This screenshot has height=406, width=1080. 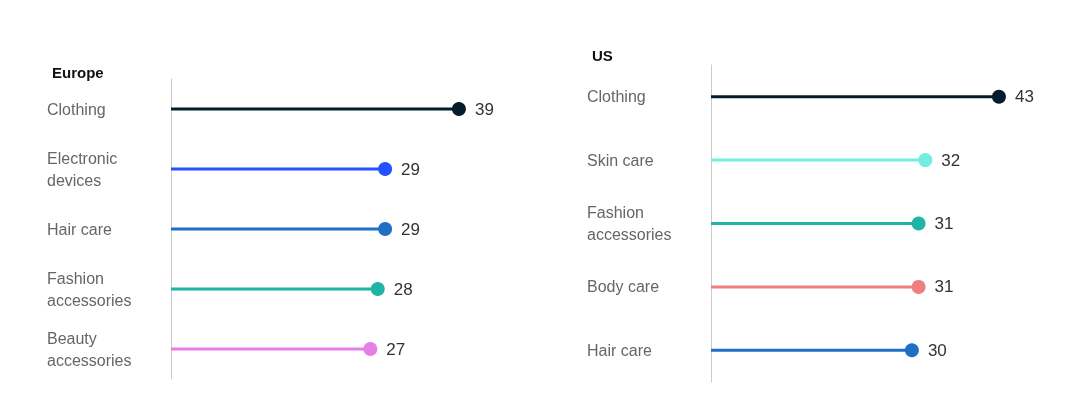 What do you see at coordinates (78, 72) in the screenshot?
I see `text: Europe` at bounding box center [78, 72].